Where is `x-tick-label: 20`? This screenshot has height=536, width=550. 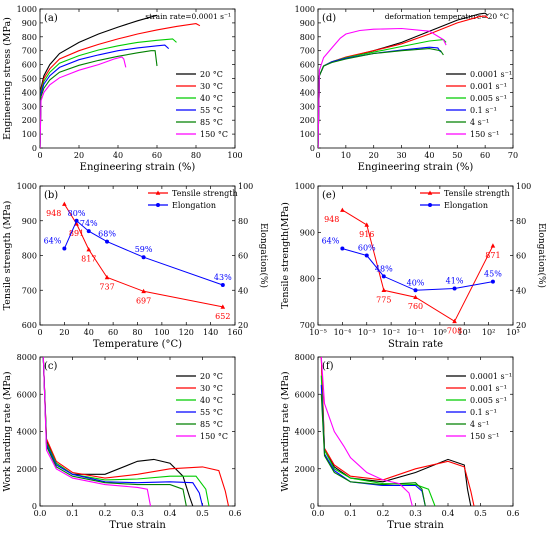
x-tick-label: 20 is located at coordinates (64, 332).